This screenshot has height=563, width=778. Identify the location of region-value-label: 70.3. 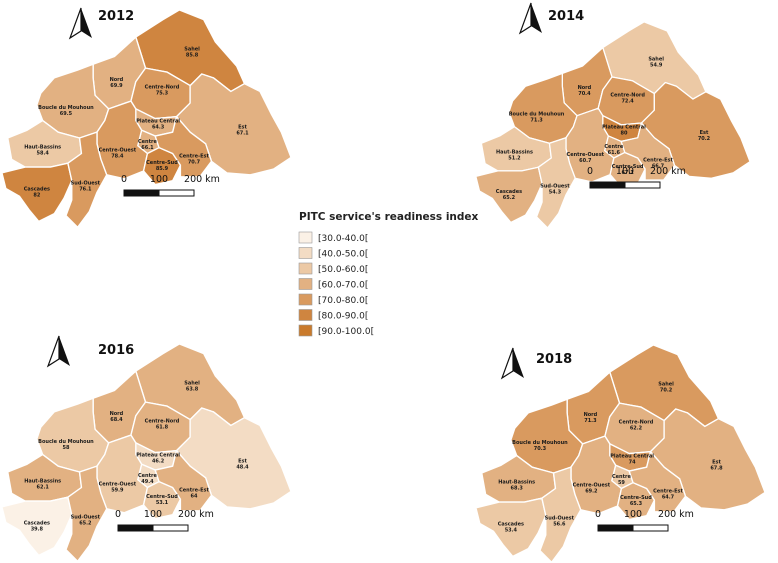
(540, 449).